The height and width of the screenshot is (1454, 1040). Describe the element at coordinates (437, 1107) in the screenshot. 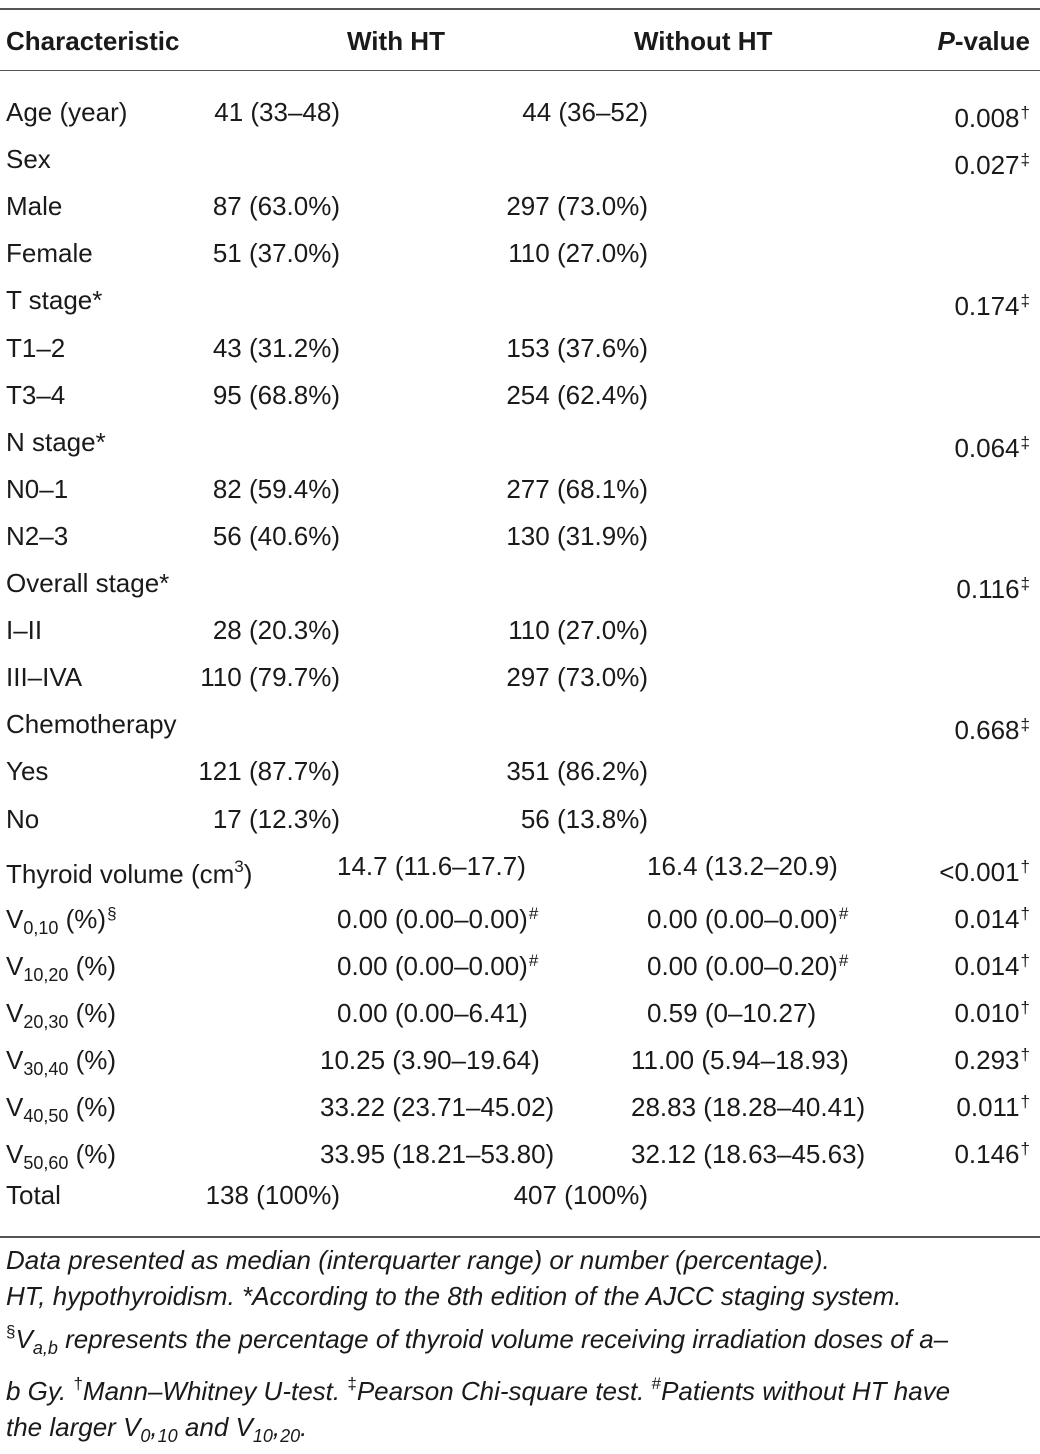

I see `with-ht-value: 33.22 (23.71–45.02)` at that location.